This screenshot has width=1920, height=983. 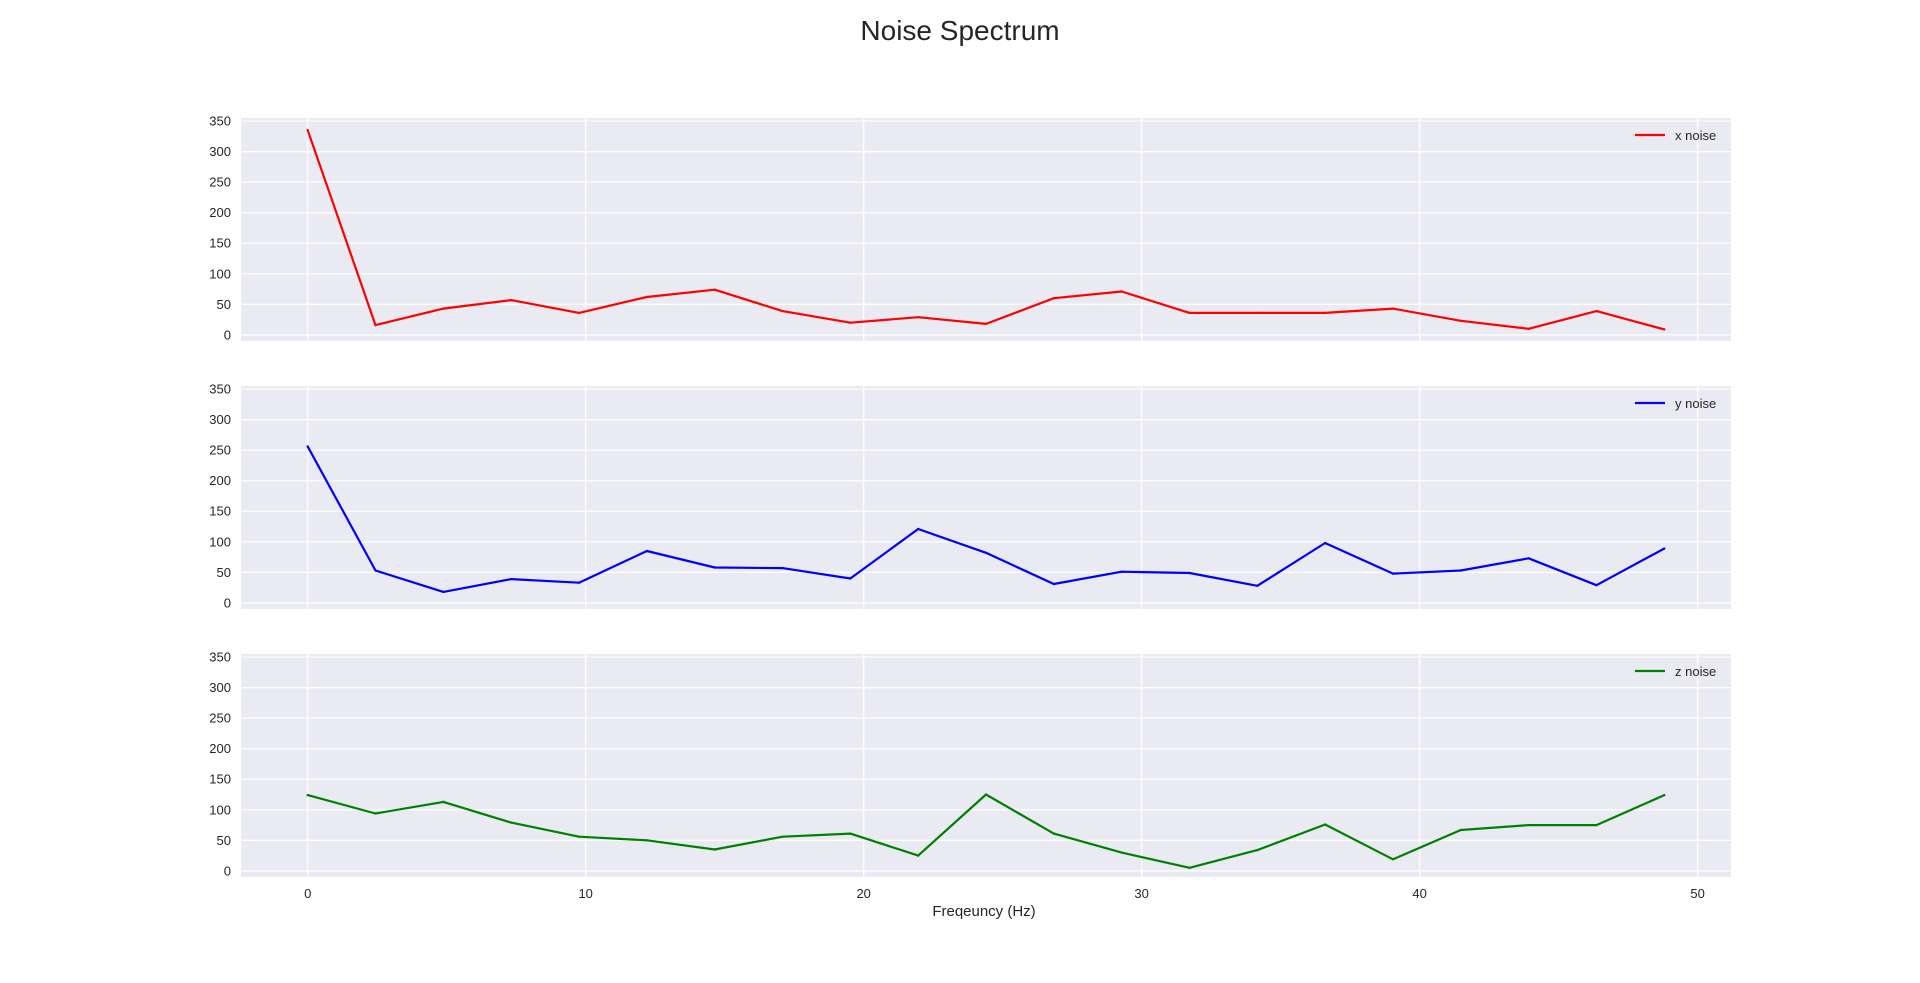 What do you see at coordinates (959, 30) in the screenshot?
I see `chart-title: Noise Spectrum` at bounding box center [959, 30].